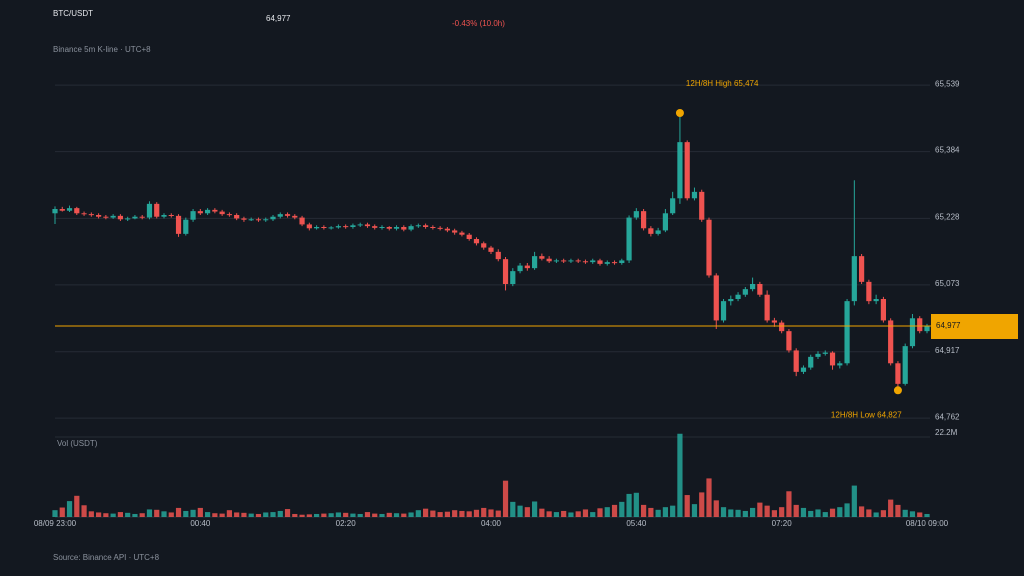 Image resolution: width=1024 pixels, height=576 pixels. What do you see at coordinates (106, 557) in the screenshot?
I see `source: Source: Binance API · UTC+8` at bounding box center [106, 557].